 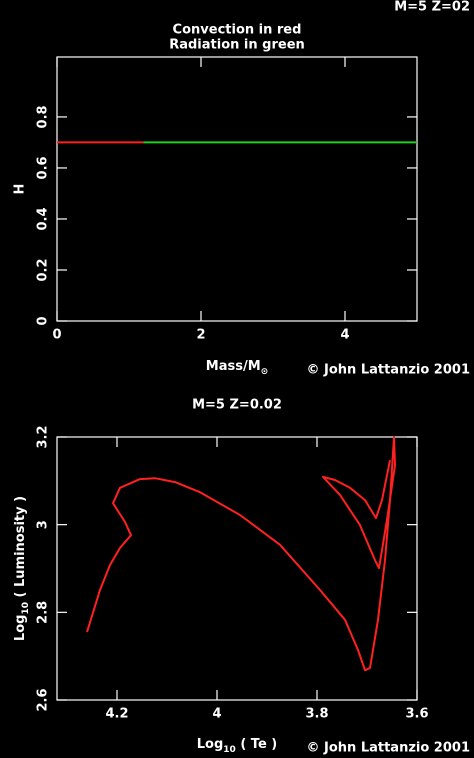 I want to click on y-tick-label: 0.6, so click(x=43, y=167).